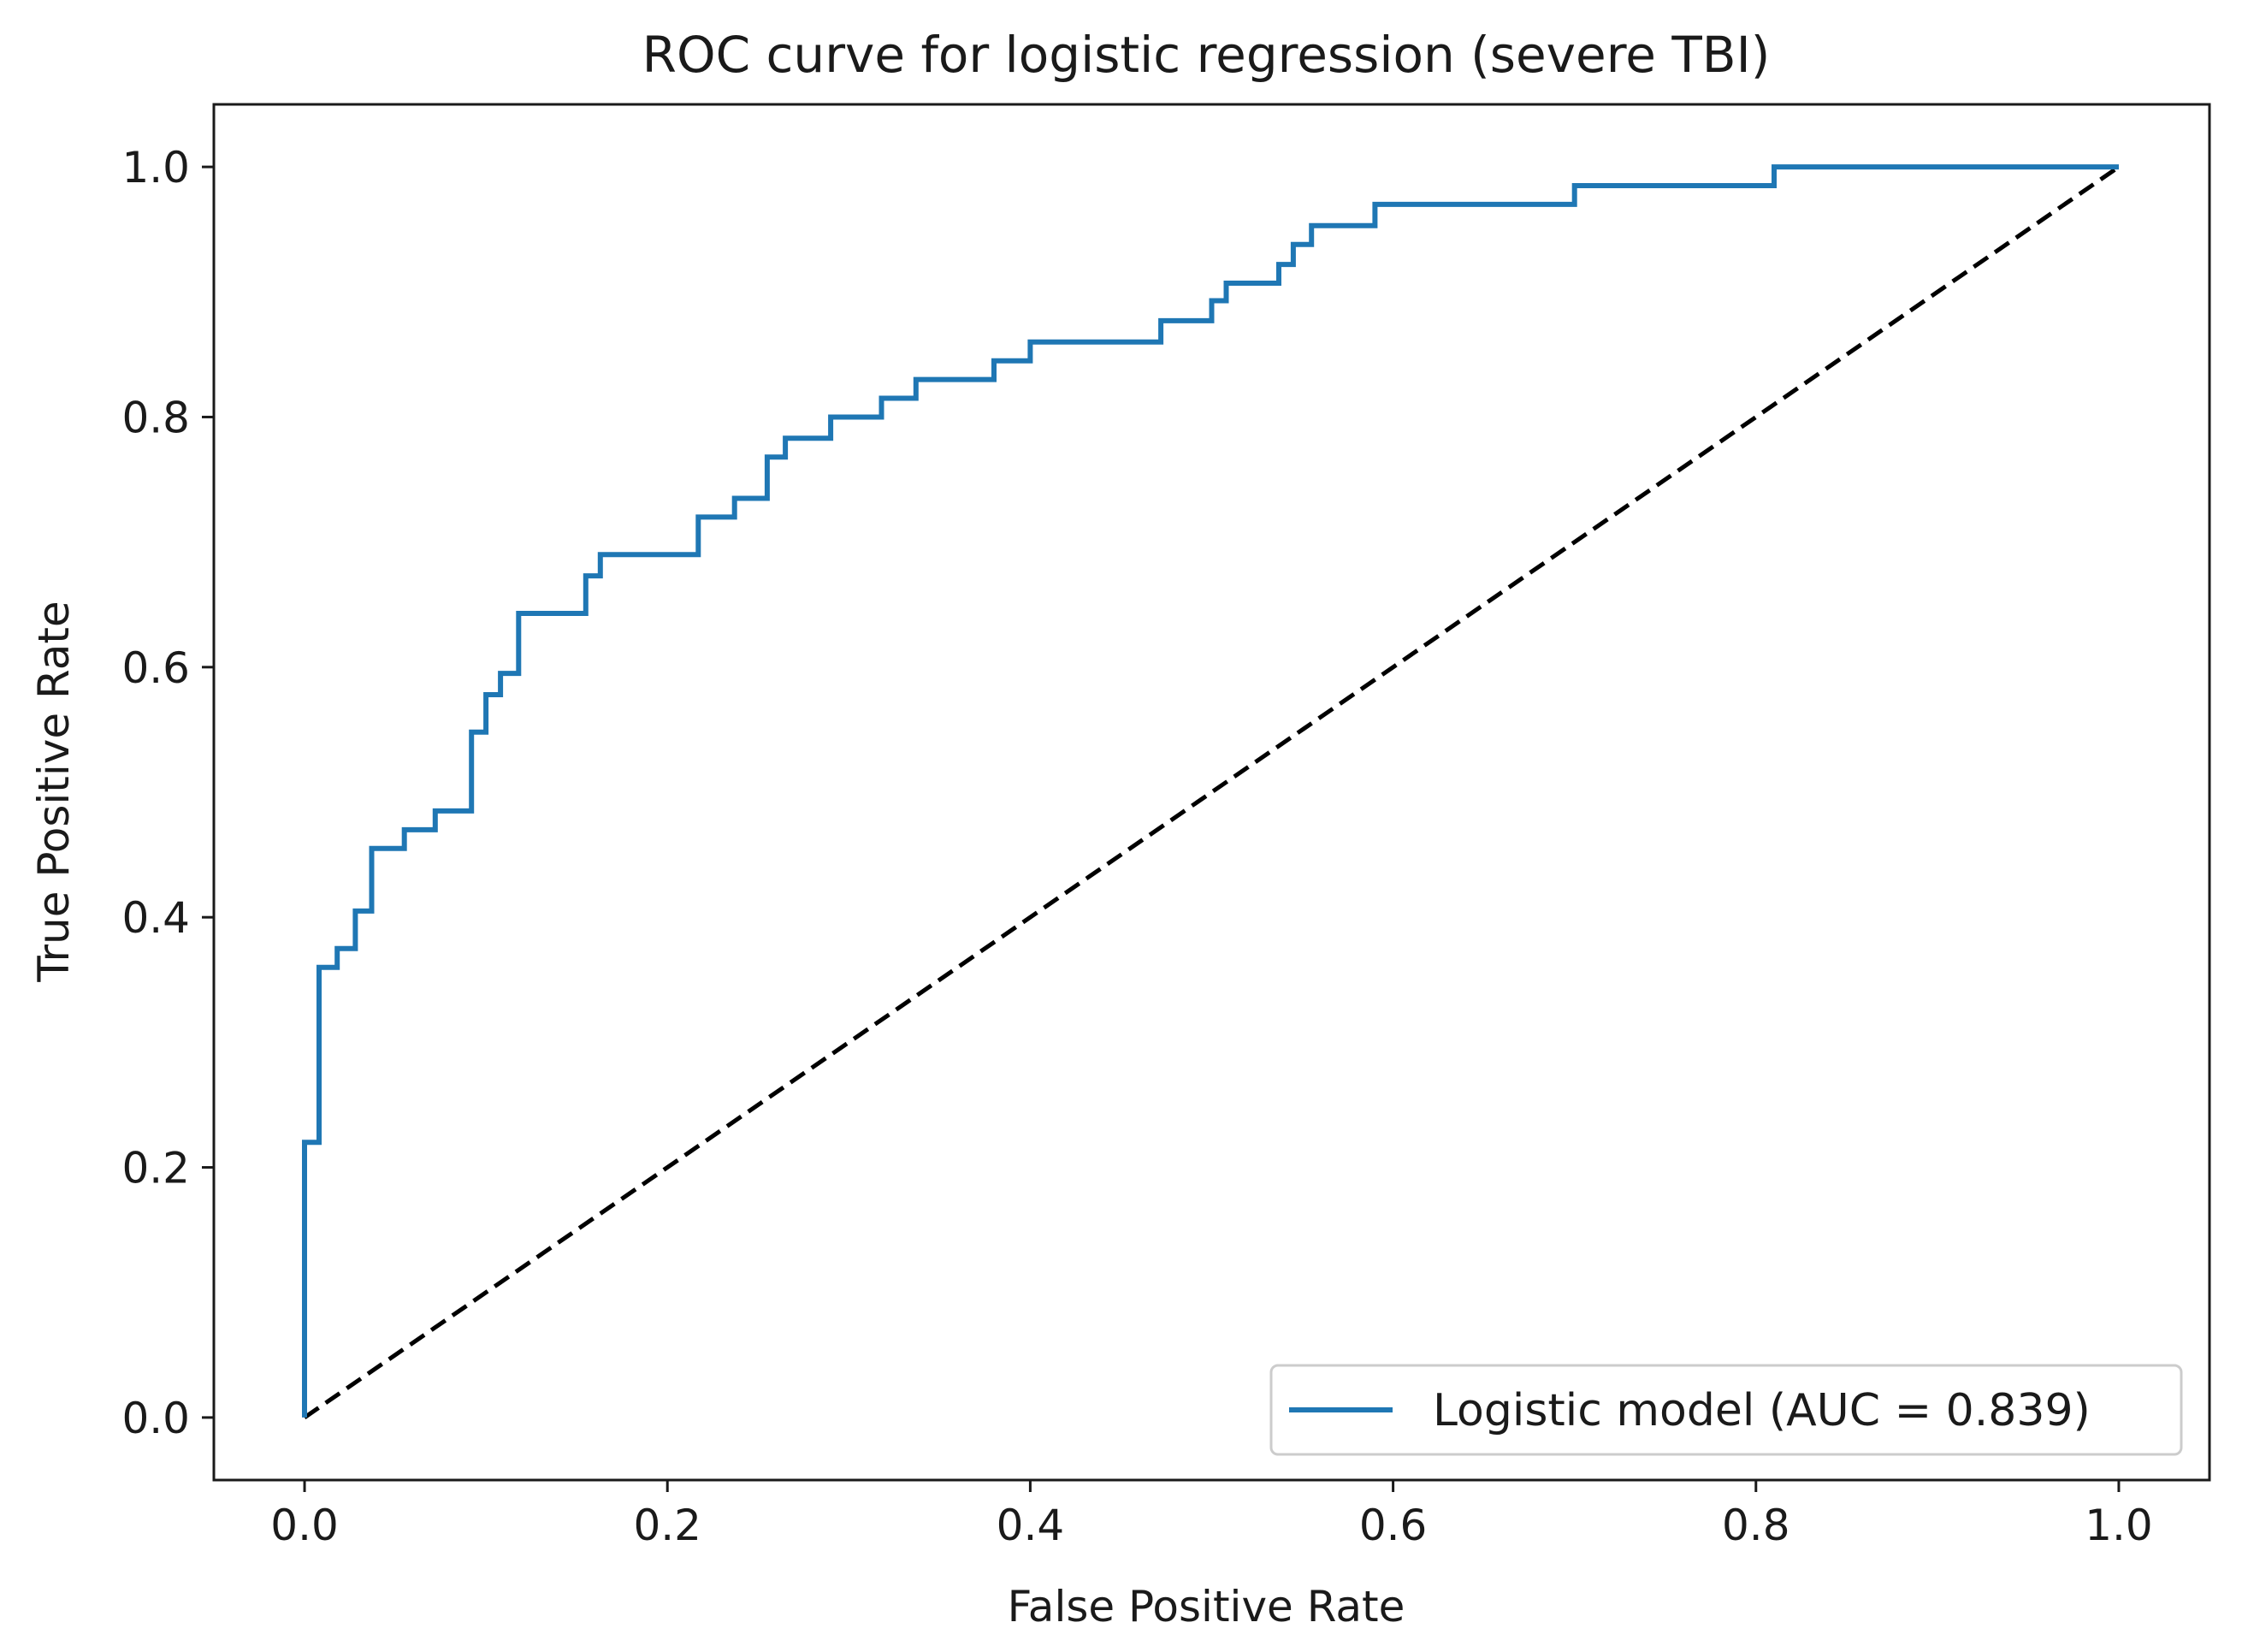 This screenshot has height=1652, width=2242. What do you see at coordinates (155, 1418) in the screenshot?
I see `y-tick-label: 0.0` at bounding box center [155, 1418].